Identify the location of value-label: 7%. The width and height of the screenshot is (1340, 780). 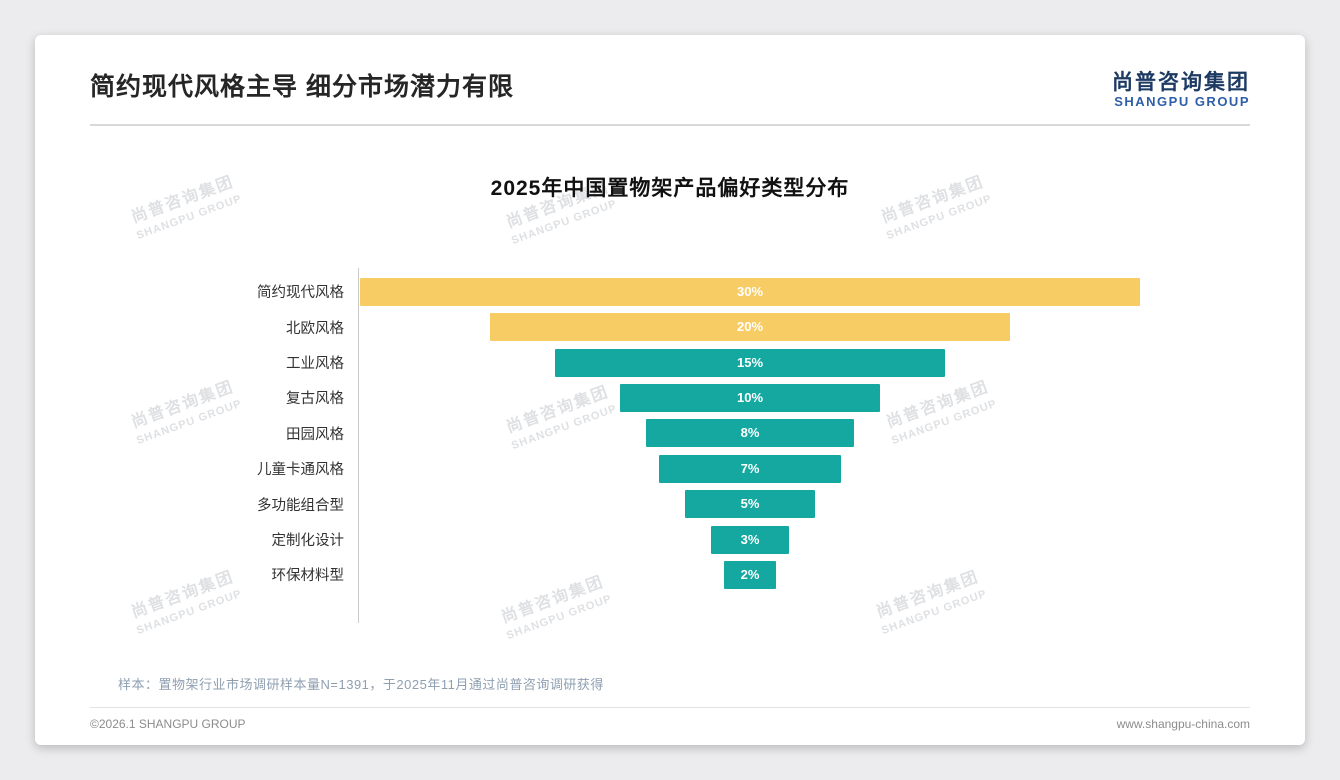
(750, 468).